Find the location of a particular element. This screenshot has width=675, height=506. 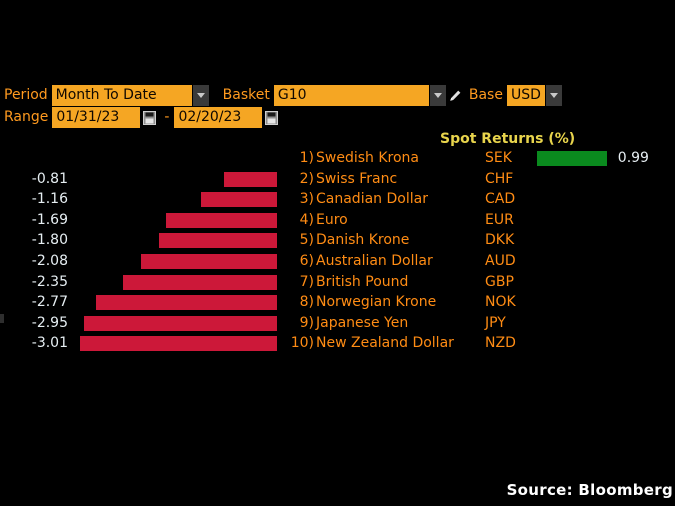

currency-code: NOK is located at coordinates (500, 302).